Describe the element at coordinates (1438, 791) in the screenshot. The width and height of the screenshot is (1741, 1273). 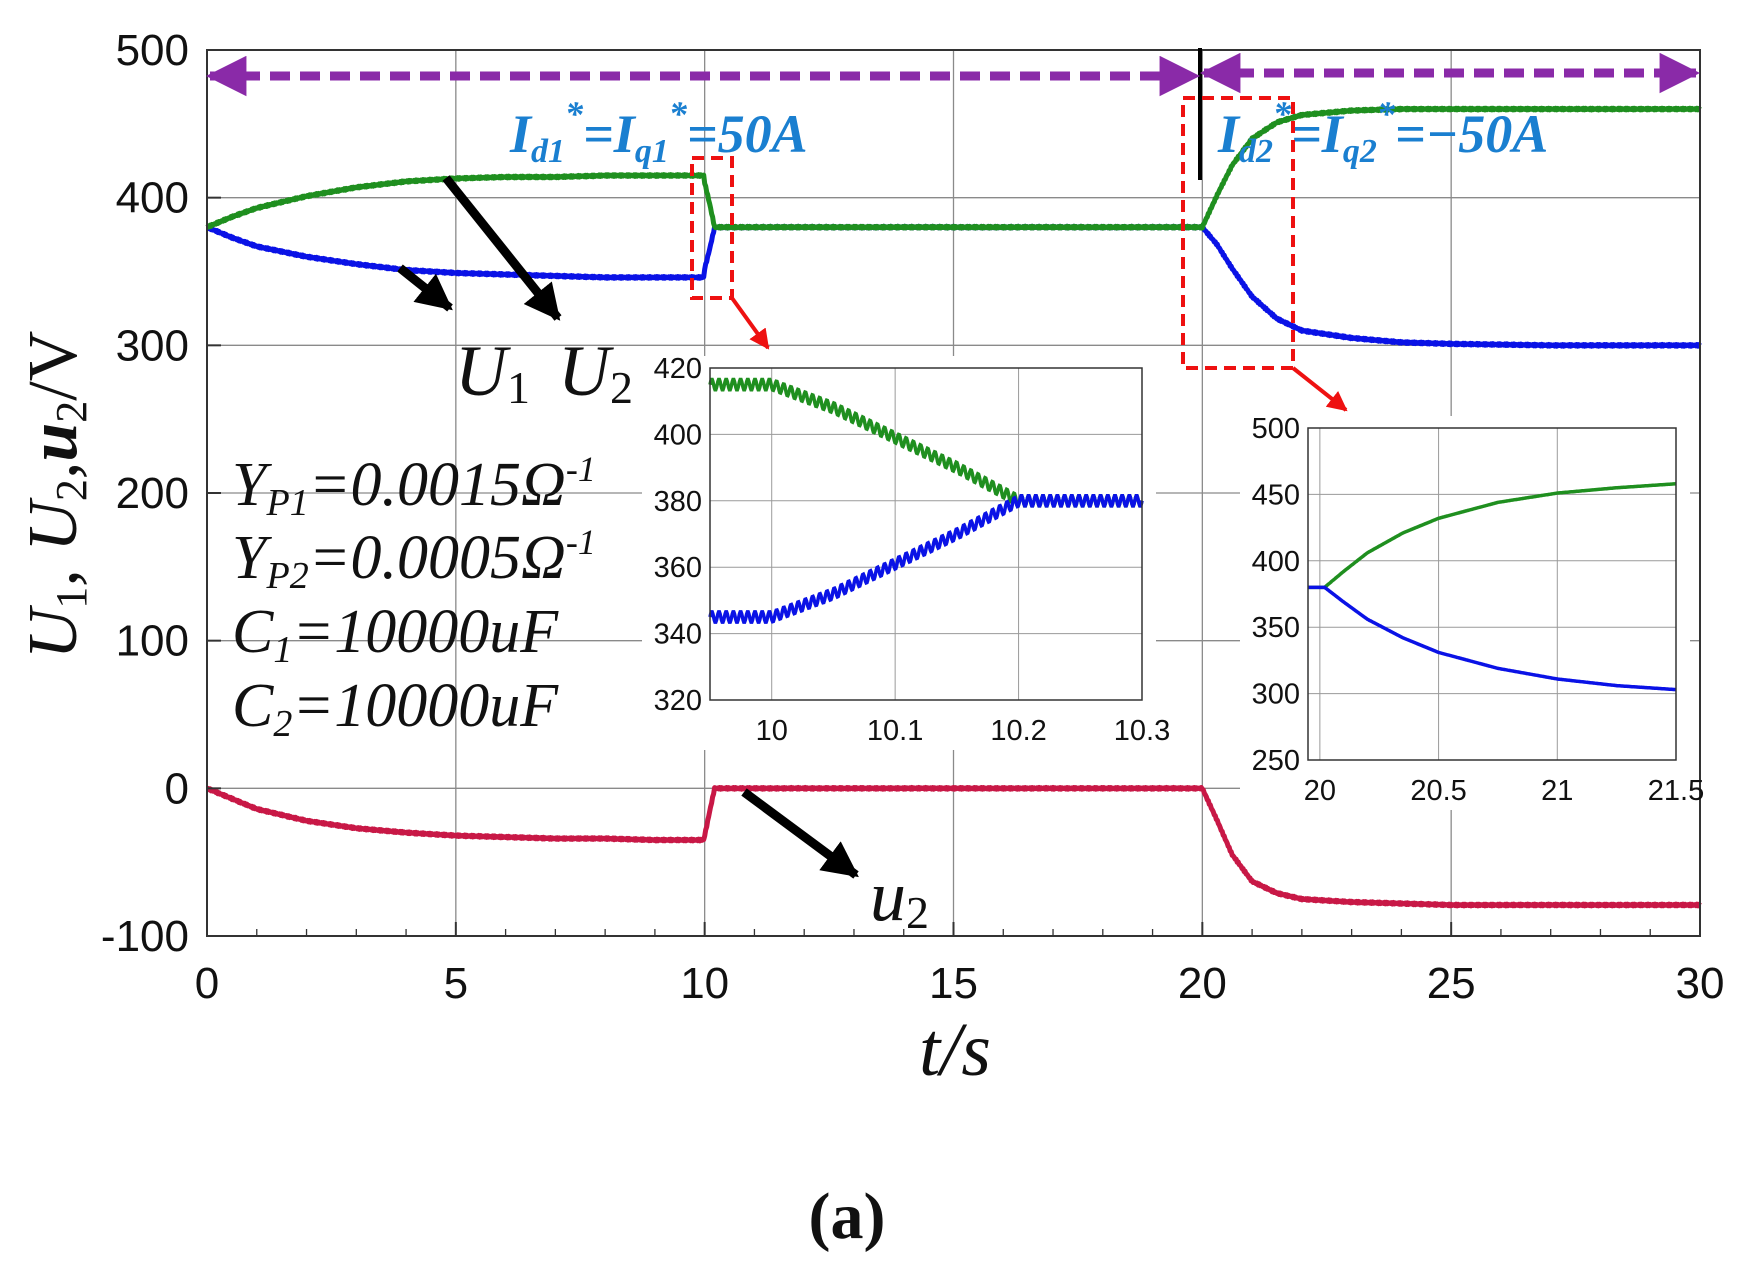
I see `inset-x-tick-label: 20.5` at that location.